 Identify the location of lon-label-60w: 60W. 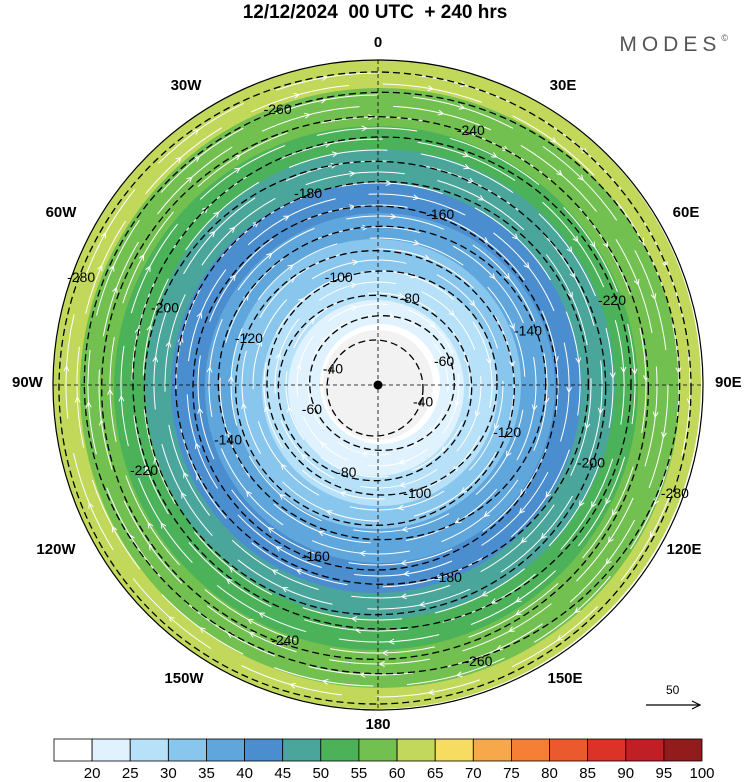
(61, 212).